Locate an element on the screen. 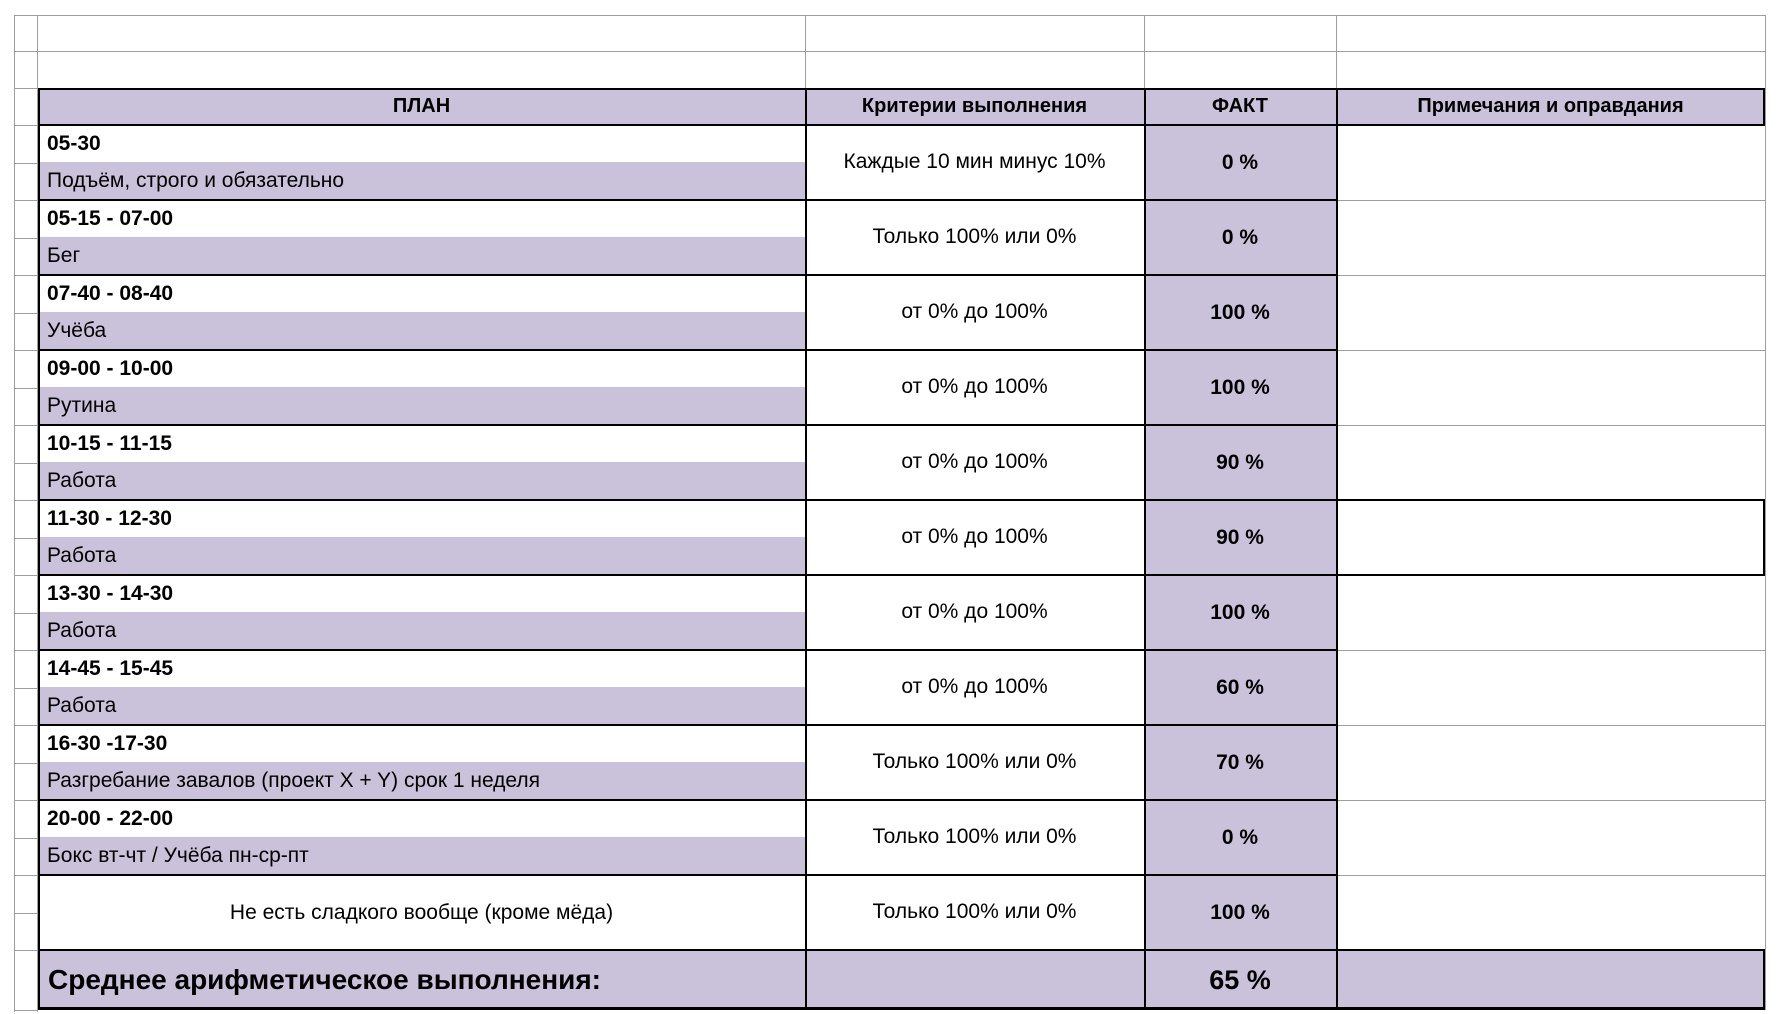 This screenshot has height=1014, width=1780. plan-activity-cell: Подъём, строго и обязательно is located at coordinates (196, 180).